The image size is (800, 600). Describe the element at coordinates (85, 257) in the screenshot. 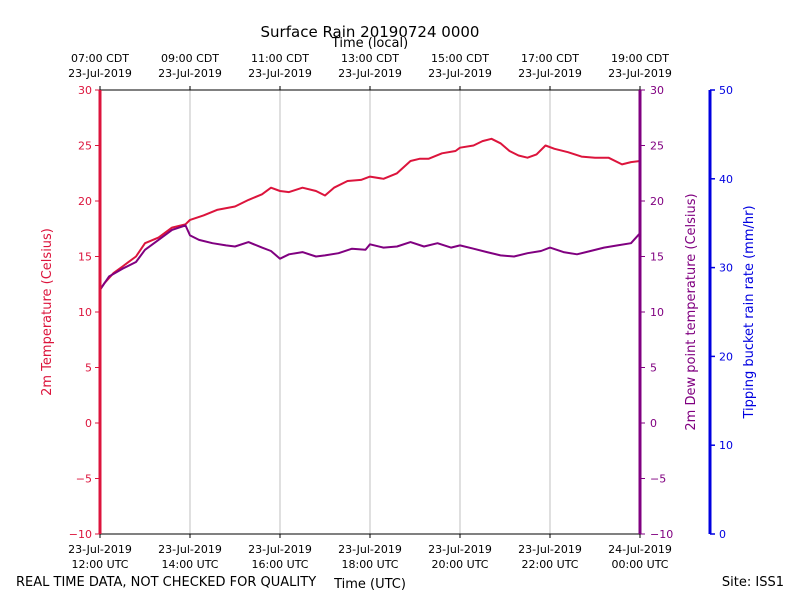

I see `temperature-tick-label: 15` at that location.